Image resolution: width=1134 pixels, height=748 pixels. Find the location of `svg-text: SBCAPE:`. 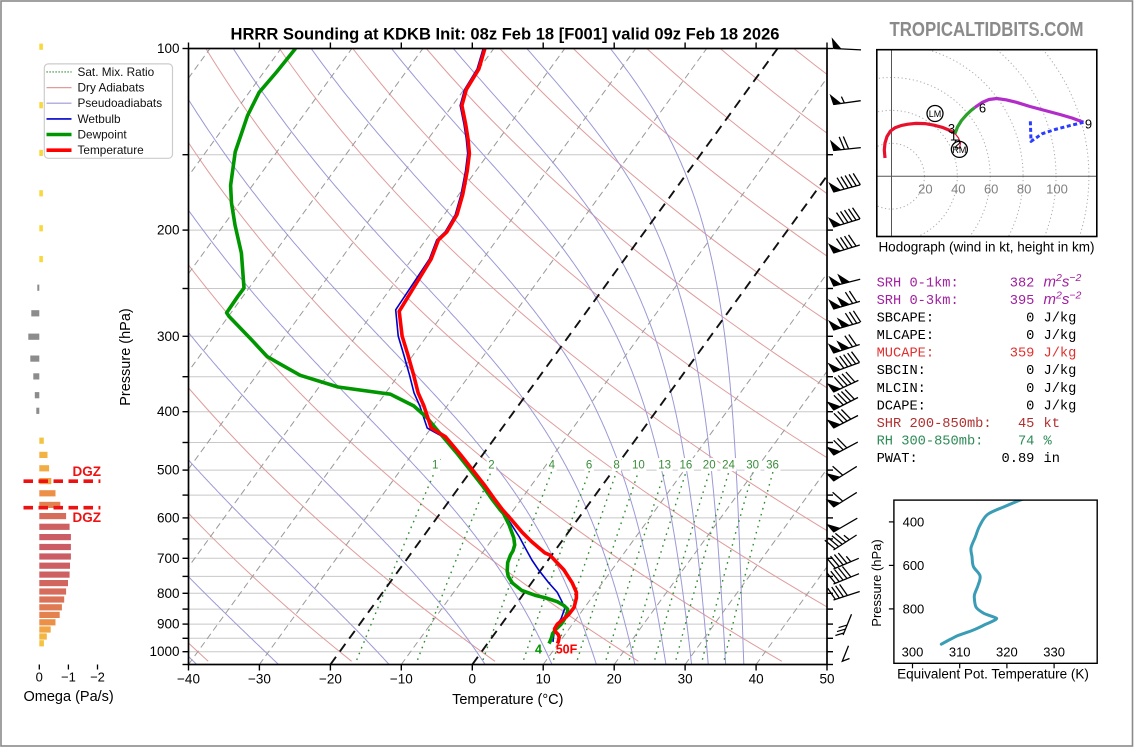

svg-text: SBCAPE: is located at coordinates (906, 319).